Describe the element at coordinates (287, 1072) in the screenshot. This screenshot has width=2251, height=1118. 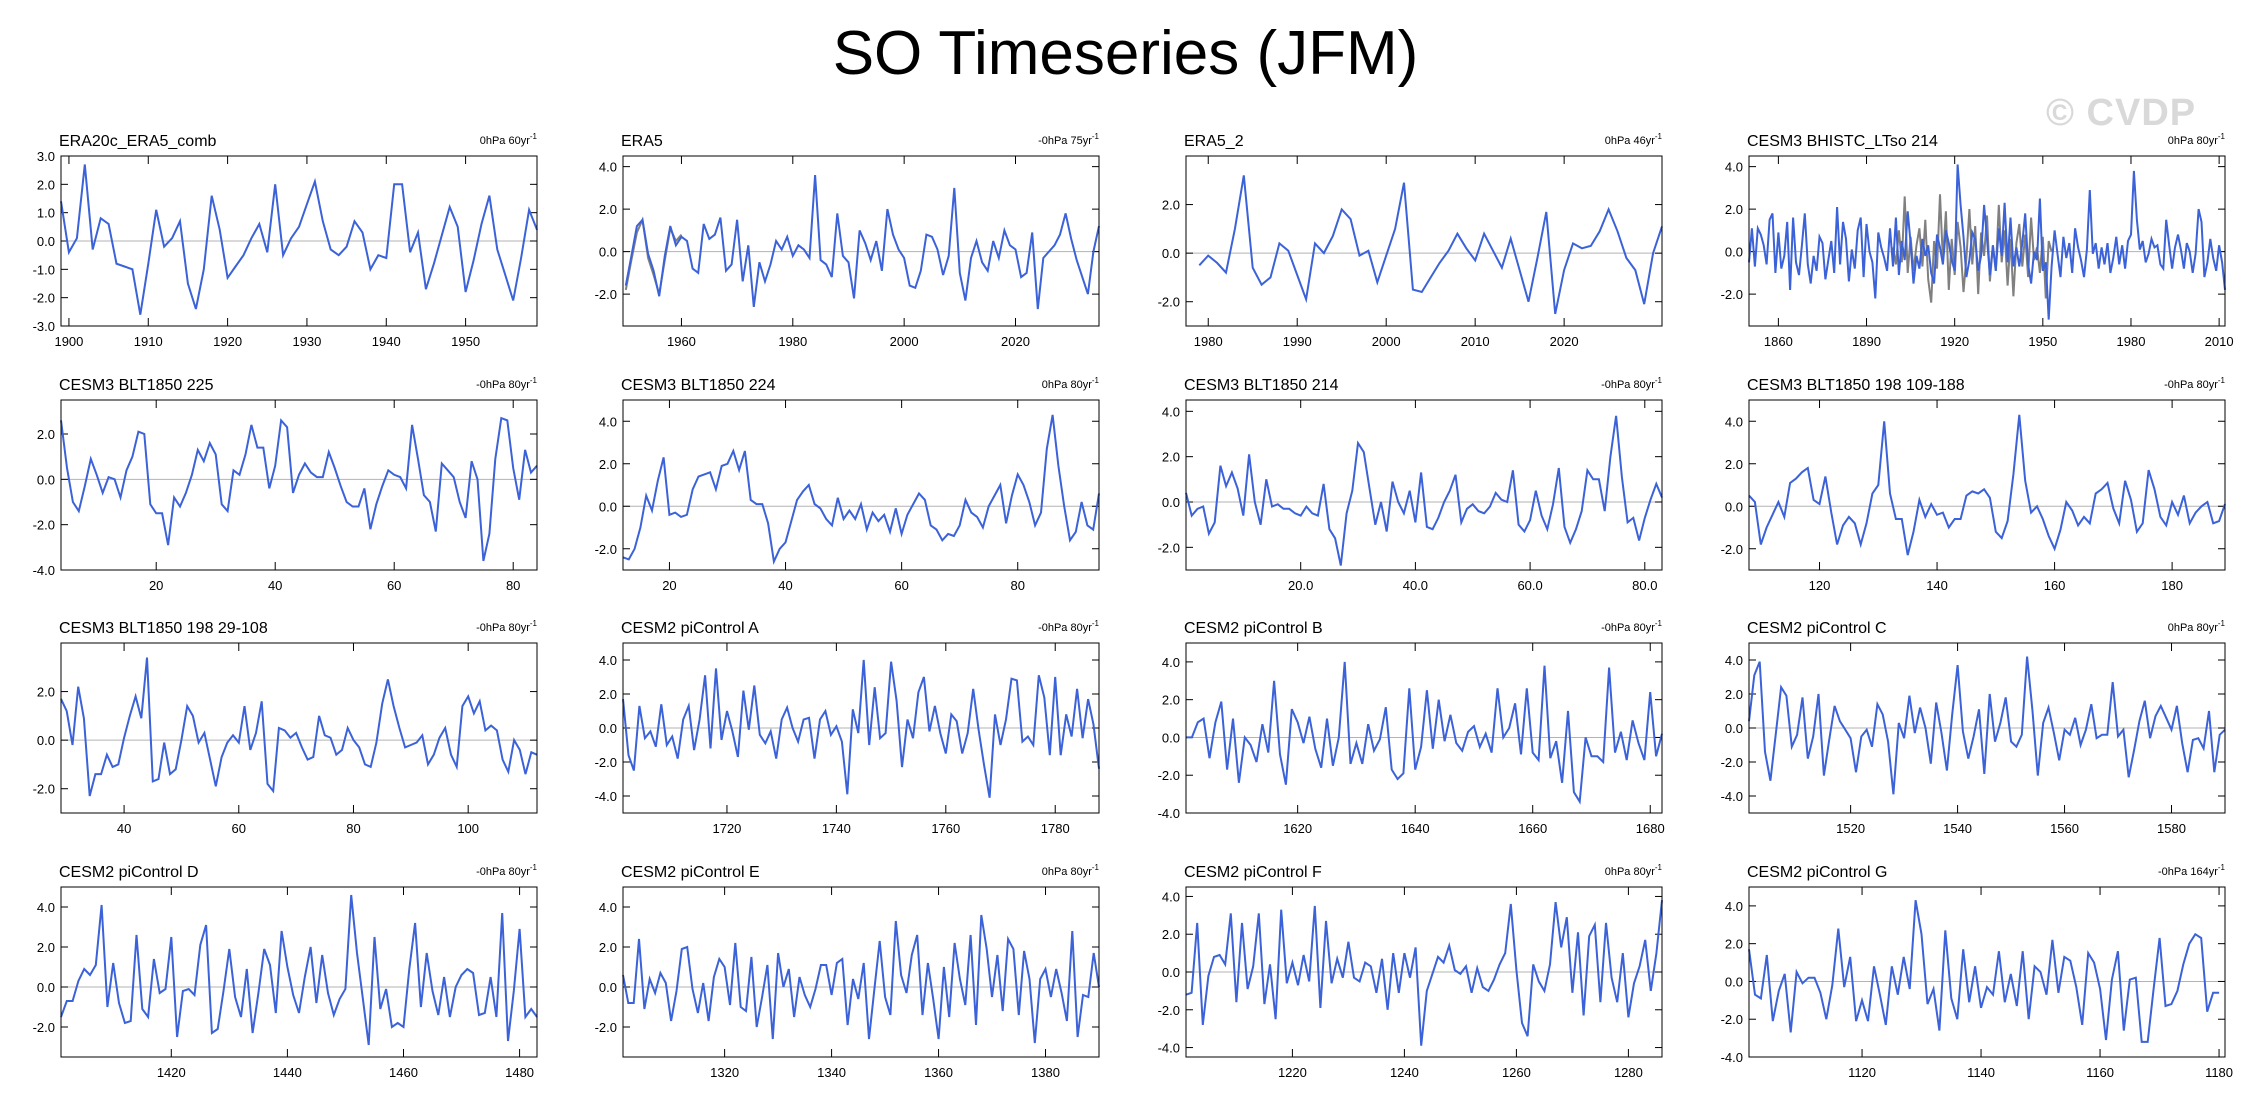
I see `x-tick-label: 1440` at that location.